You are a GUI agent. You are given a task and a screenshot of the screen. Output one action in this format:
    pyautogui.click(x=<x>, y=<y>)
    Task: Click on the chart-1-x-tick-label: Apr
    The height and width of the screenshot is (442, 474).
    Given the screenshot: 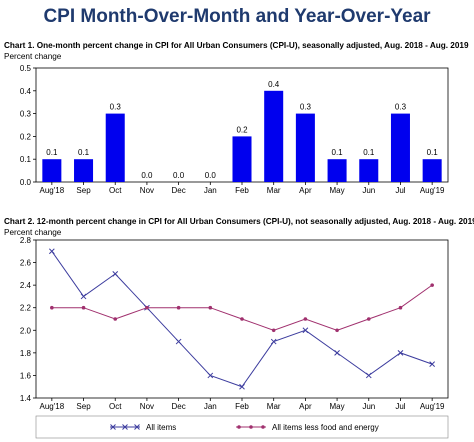 What is the action you would take?
    pyautogui.click(x=305, y=190)
    